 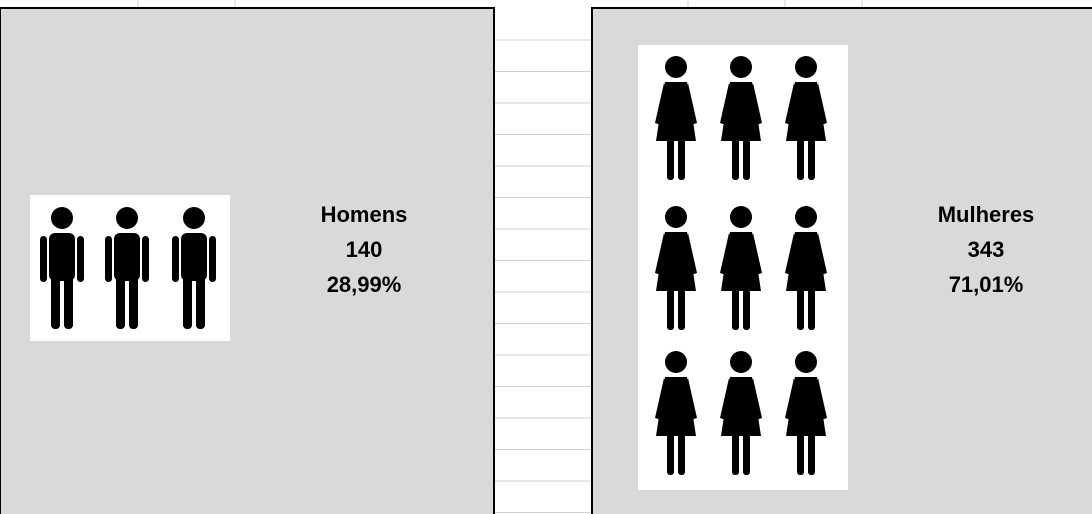 What do you see at coordinates (986, 284) in the screenshot?
I see `women-percent: 71,01%` at bounding box center [986, 284].